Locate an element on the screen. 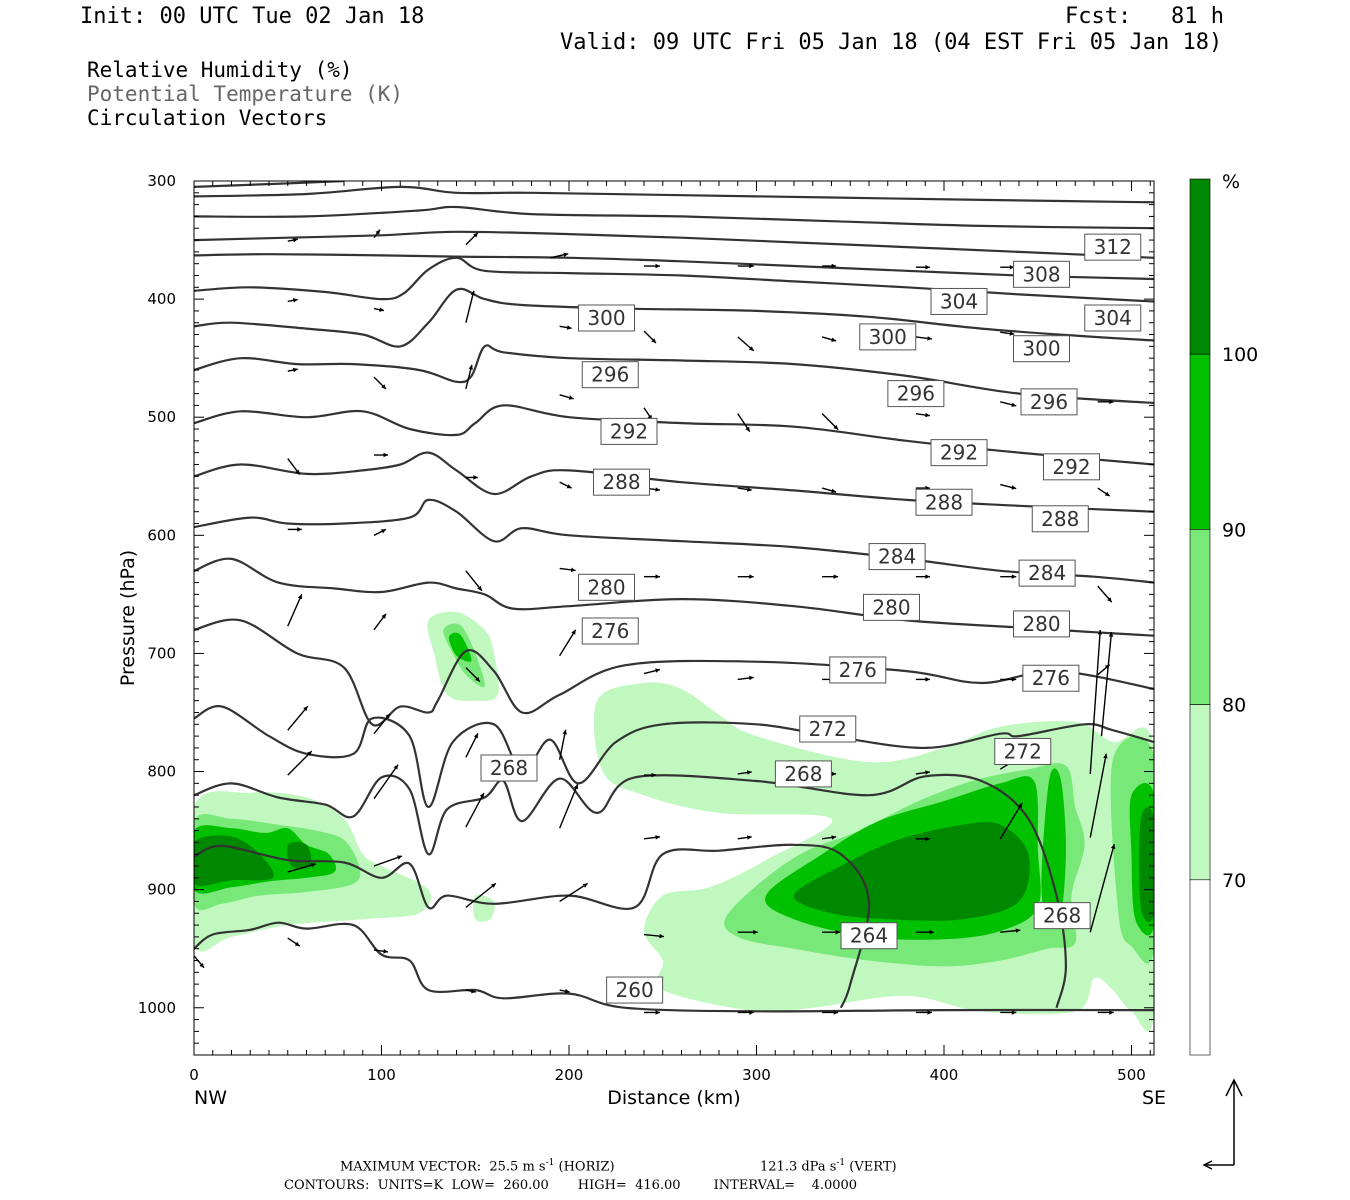 The height and width of the screenshot is (1200, 1350). y-tick-label: 600 is located at coordinates (161, 535).